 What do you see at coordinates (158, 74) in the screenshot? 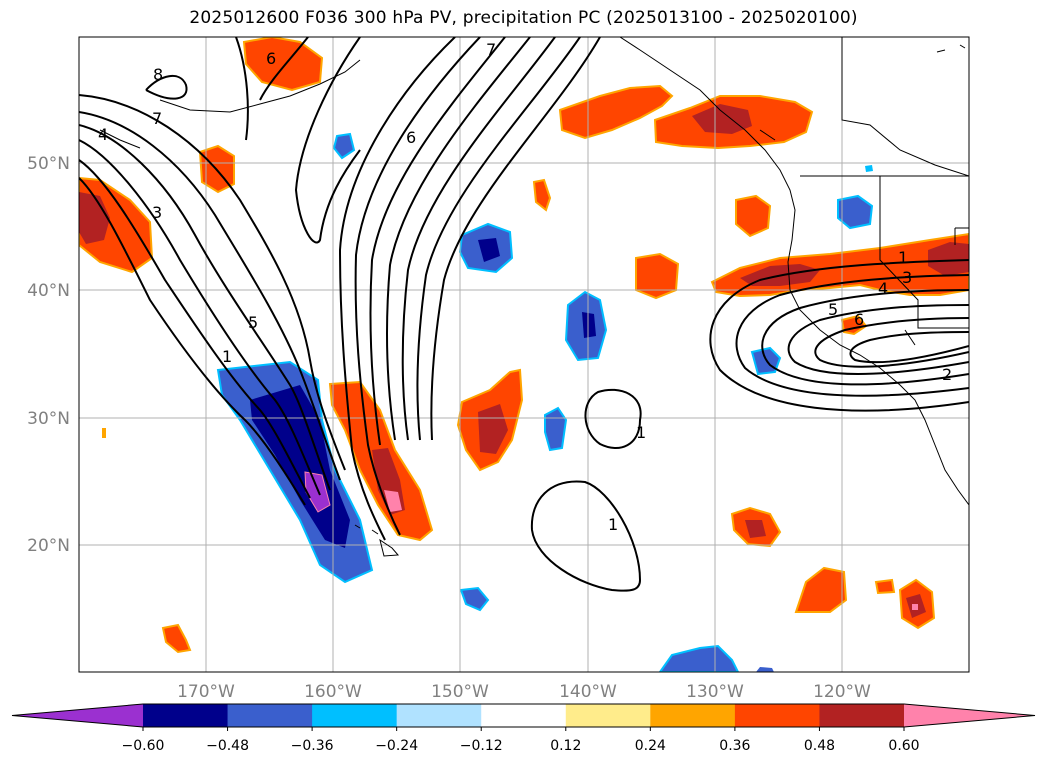
I see `contour-label: 8` at bounding box center [158, 74].